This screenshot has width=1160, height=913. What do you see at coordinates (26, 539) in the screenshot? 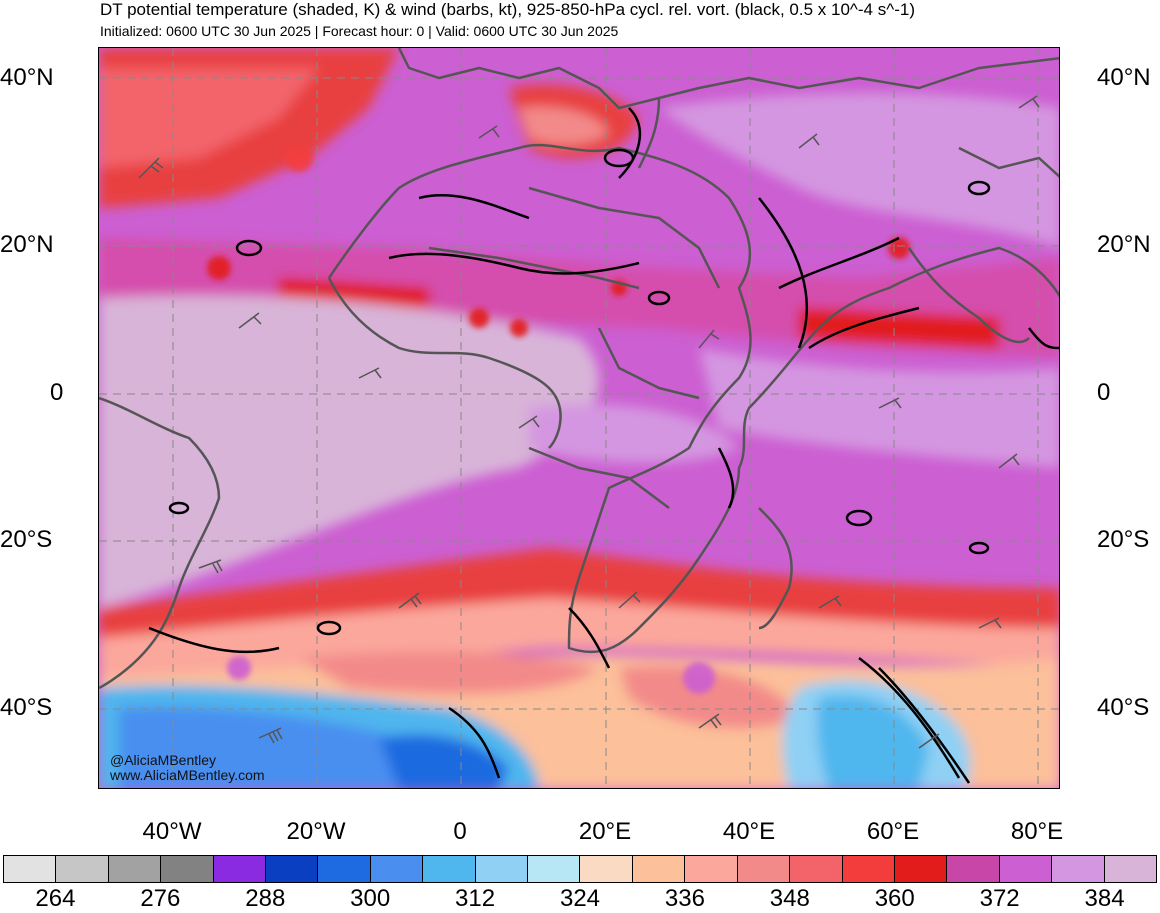
I see `lat-label-20s-left: 20°S` at bounding box center [26, 539].